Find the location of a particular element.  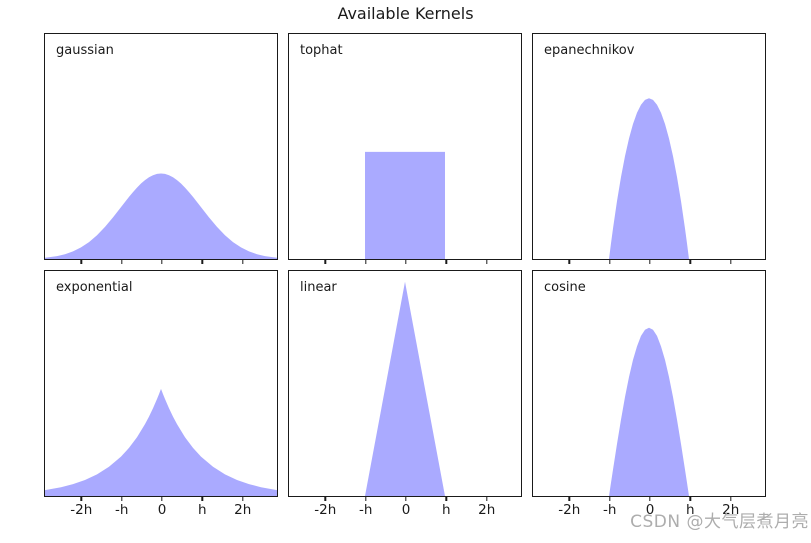

subplot-linear: linear -2h -h 0 h 2h is located at coordinates (405, 394).